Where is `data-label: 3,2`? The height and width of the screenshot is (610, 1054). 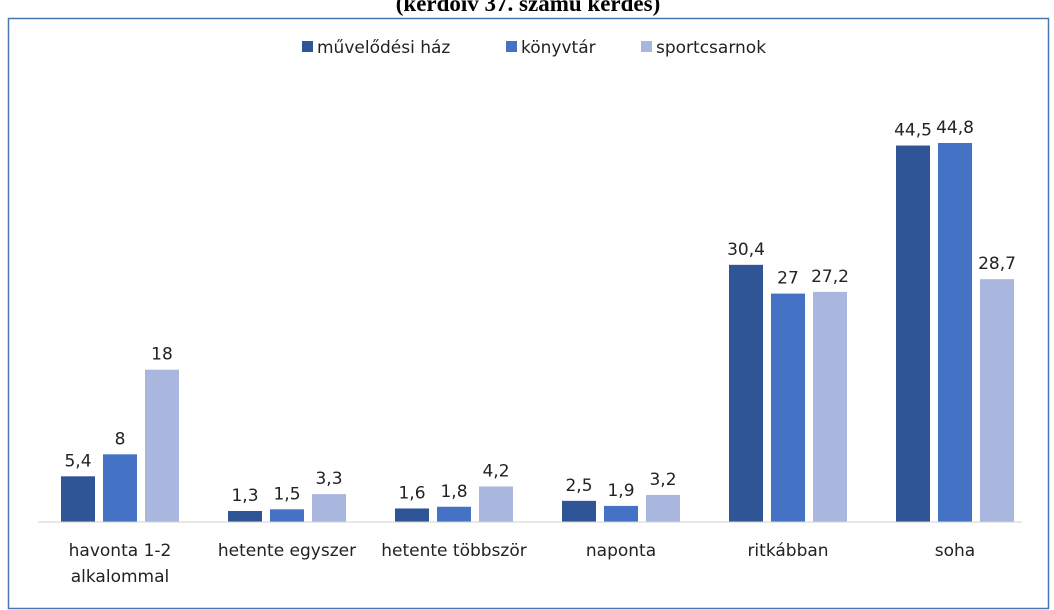 data-label: 3,2 is located at coordinates (662, 480).